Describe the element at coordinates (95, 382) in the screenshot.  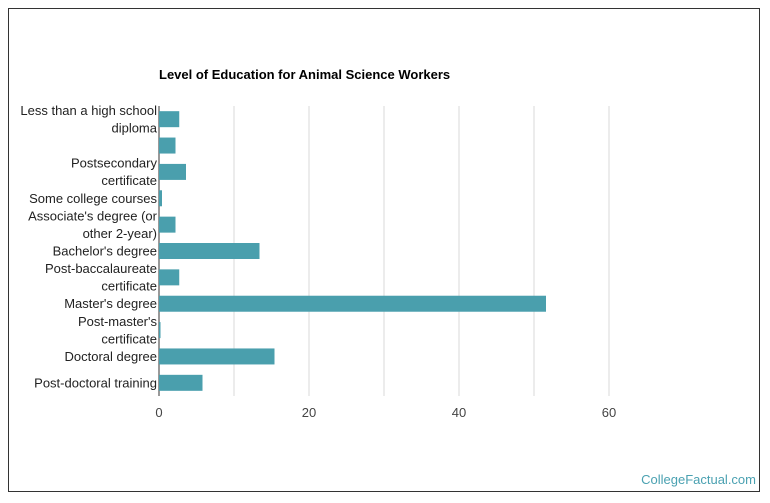
I see `category-label: Post-doctoral training` at that location.